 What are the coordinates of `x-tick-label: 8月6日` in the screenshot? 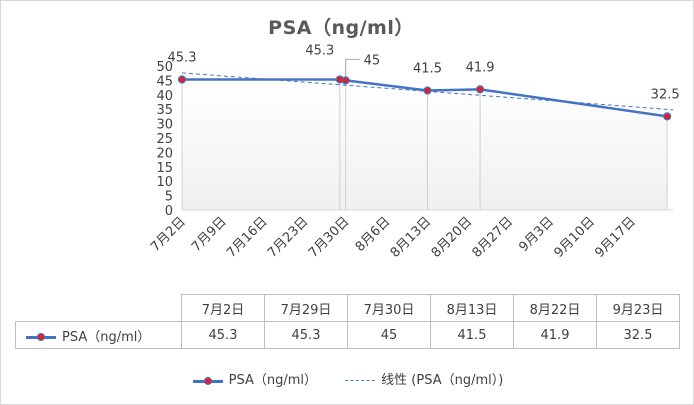 It's located at (373, 234).